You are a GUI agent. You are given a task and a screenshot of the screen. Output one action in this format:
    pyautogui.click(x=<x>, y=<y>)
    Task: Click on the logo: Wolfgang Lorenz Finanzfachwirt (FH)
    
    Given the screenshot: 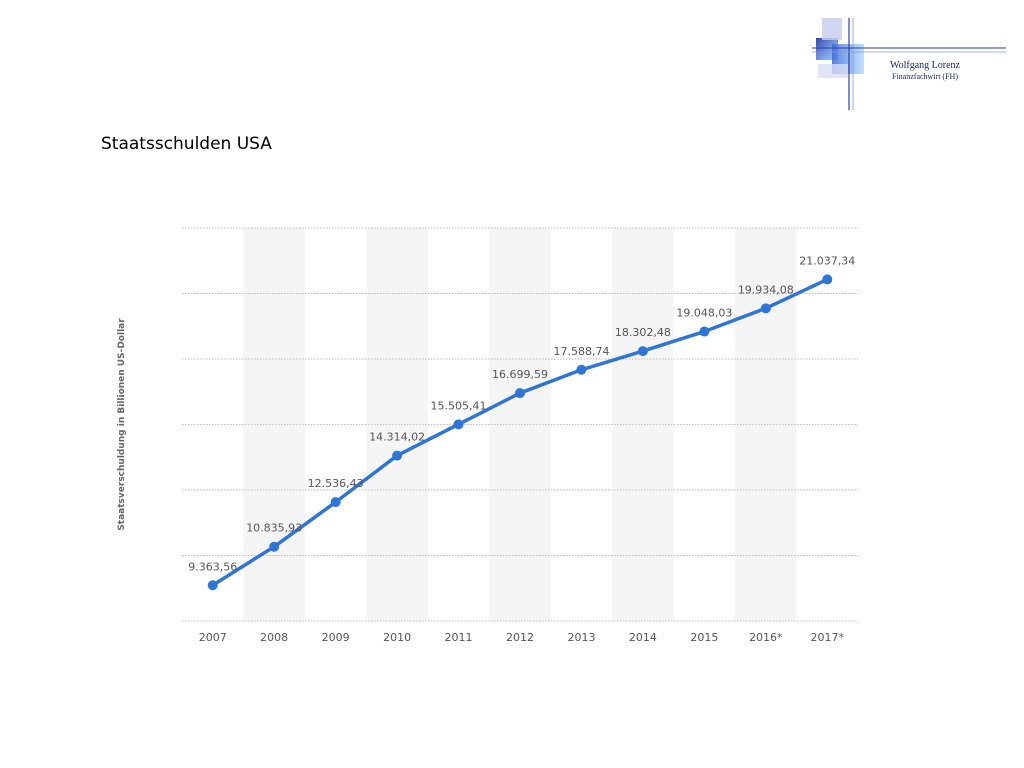 What is the action you would take?
    pyautogui.click(x=913, y=64)
    